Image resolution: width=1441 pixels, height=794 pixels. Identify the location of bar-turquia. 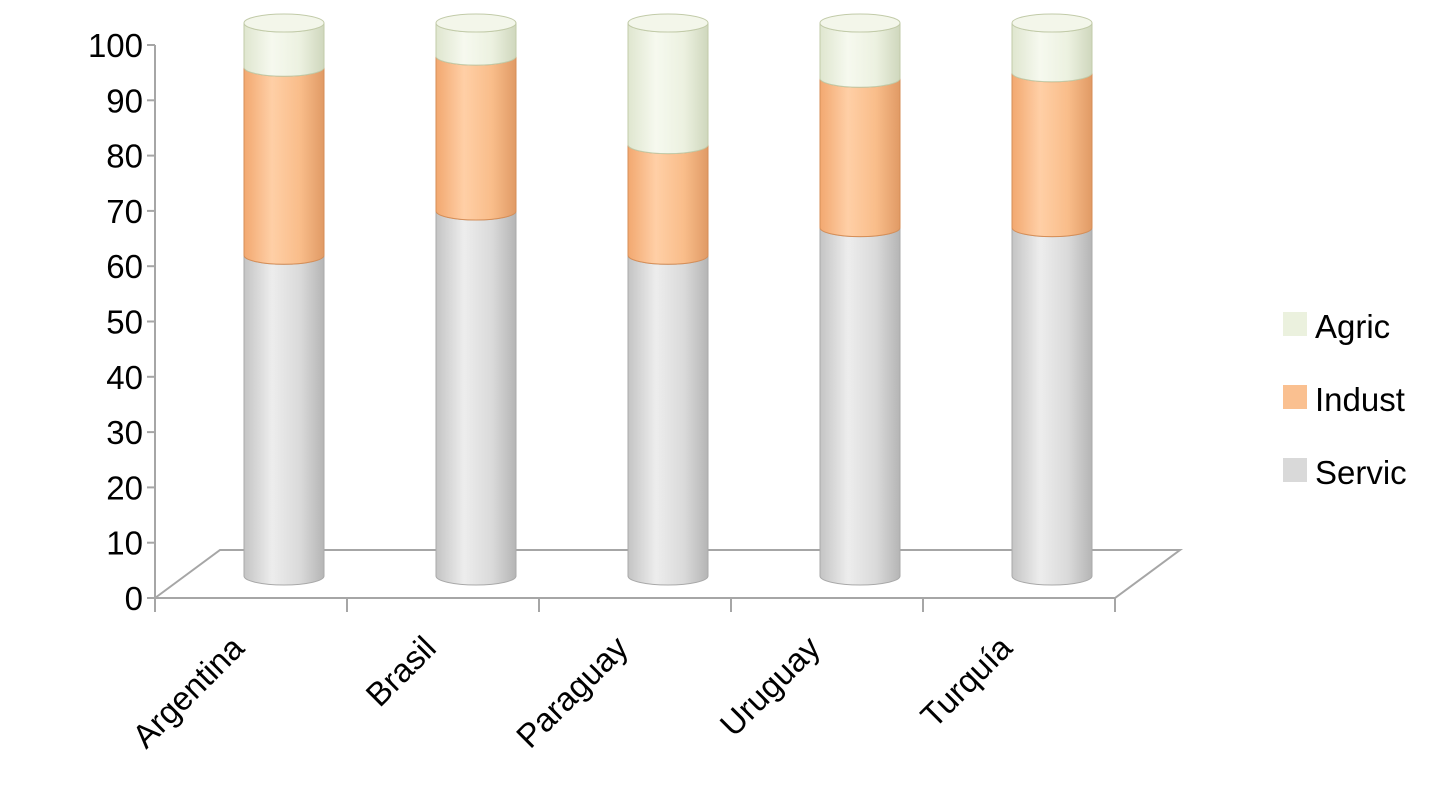
(1052, 299).